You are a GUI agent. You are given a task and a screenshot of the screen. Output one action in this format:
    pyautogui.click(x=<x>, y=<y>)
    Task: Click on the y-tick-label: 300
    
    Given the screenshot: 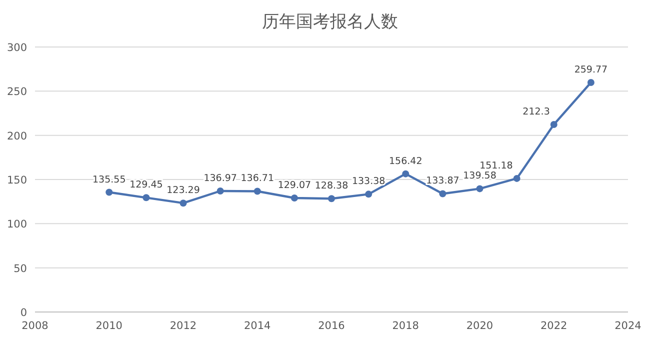 What is the action you would take?
    pyautogui.click(x=16, y=48)
    